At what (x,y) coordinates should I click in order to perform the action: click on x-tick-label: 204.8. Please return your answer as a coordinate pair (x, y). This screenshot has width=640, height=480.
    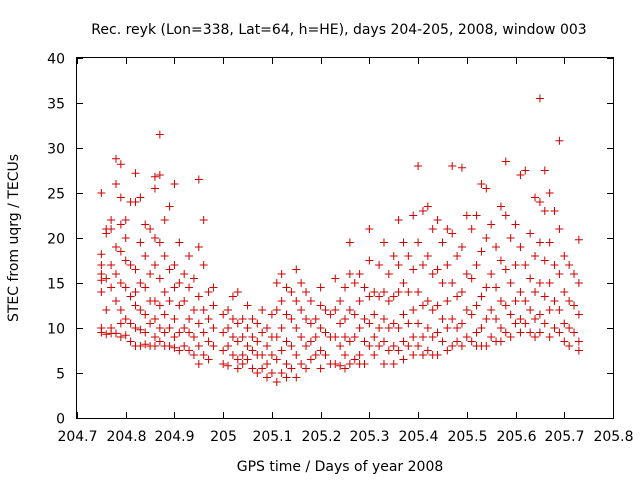
    Looking at the image, I should click on (126, 437).